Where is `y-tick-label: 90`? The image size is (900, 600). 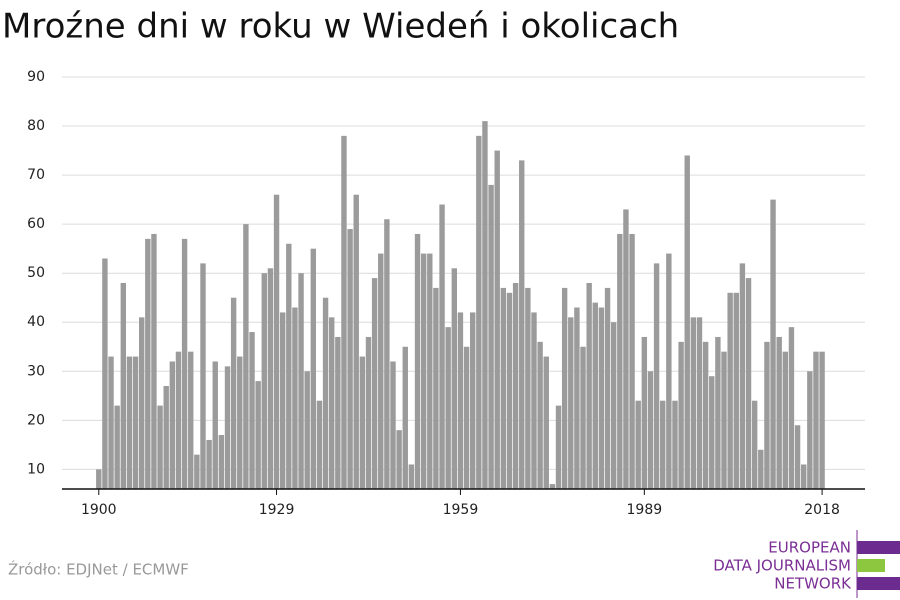
y-tick-label: 90 is located at coordinates (36, 77).